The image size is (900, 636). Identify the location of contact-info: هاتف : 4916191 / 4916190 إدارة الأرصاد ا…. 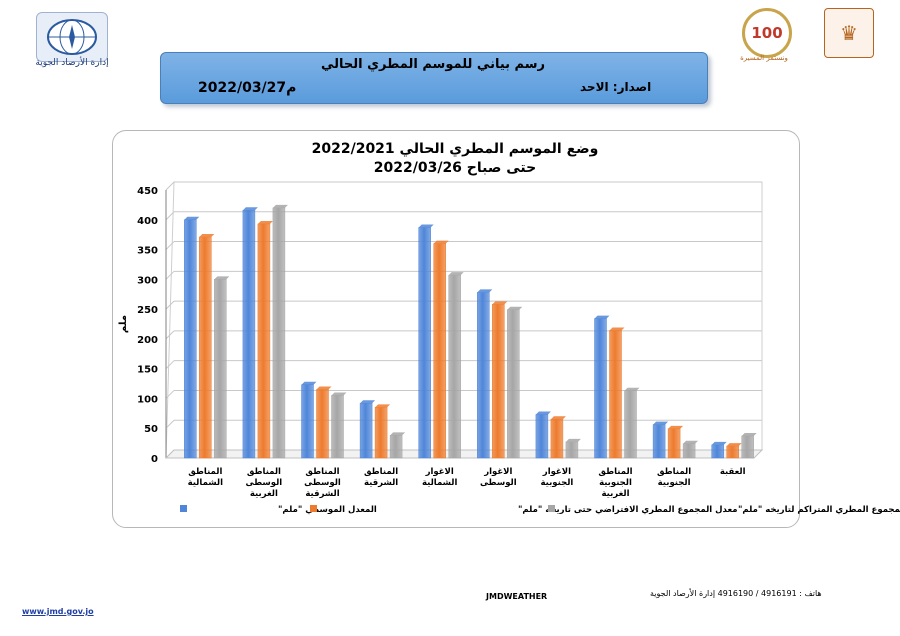
(736, 593).